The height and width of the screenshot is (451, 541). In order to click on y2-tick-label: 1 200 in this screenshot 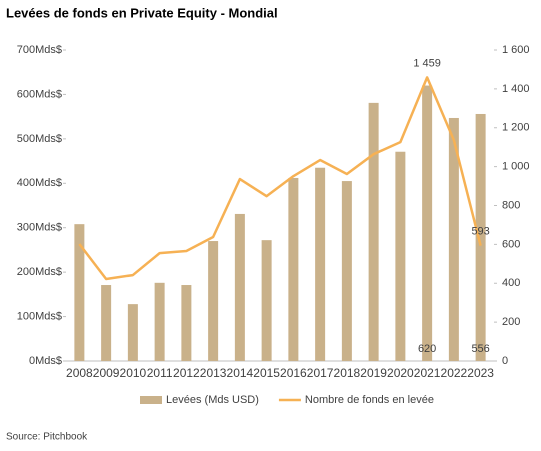, I will do `click(516, 128)`.